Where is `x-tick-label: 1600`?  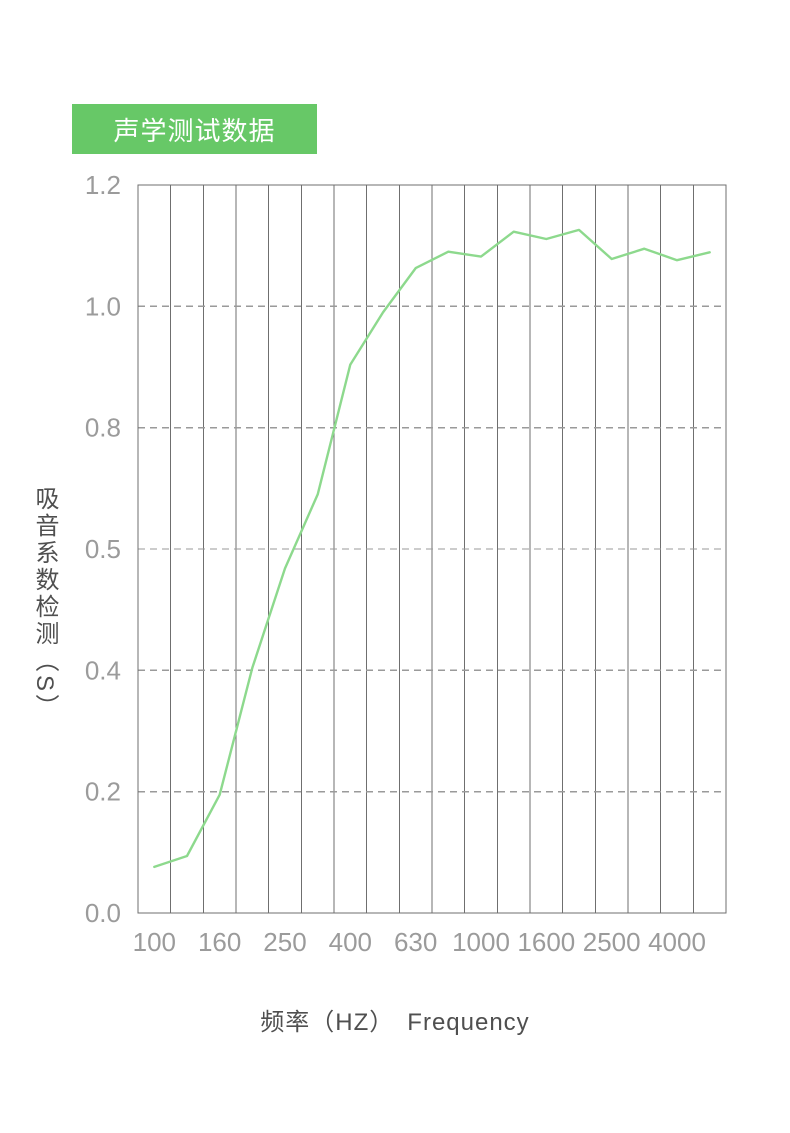 x-tick-label: 1600 is located at coordinates (546, 942).